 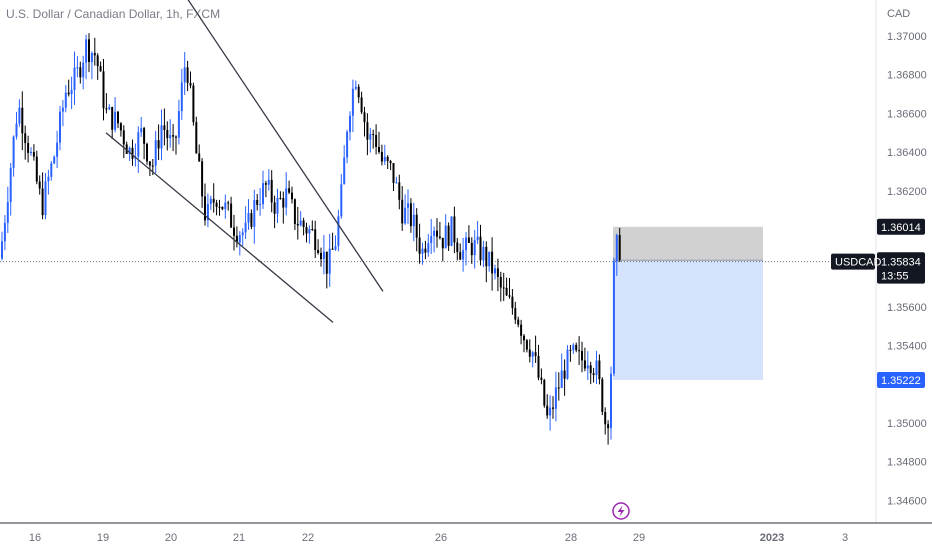 I want to click on price-tick-label: 1.36600, so click(x=907, y=114).